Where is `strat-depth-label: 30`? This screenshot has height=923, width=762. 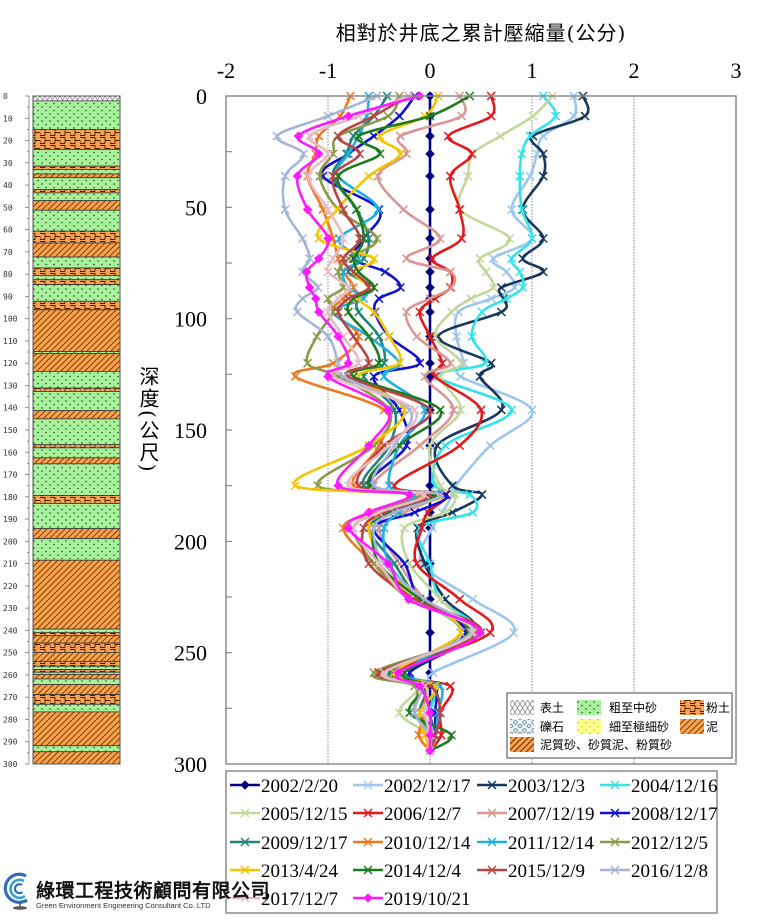
strat-depth-label: 30 is located at coordinates (8, 163).